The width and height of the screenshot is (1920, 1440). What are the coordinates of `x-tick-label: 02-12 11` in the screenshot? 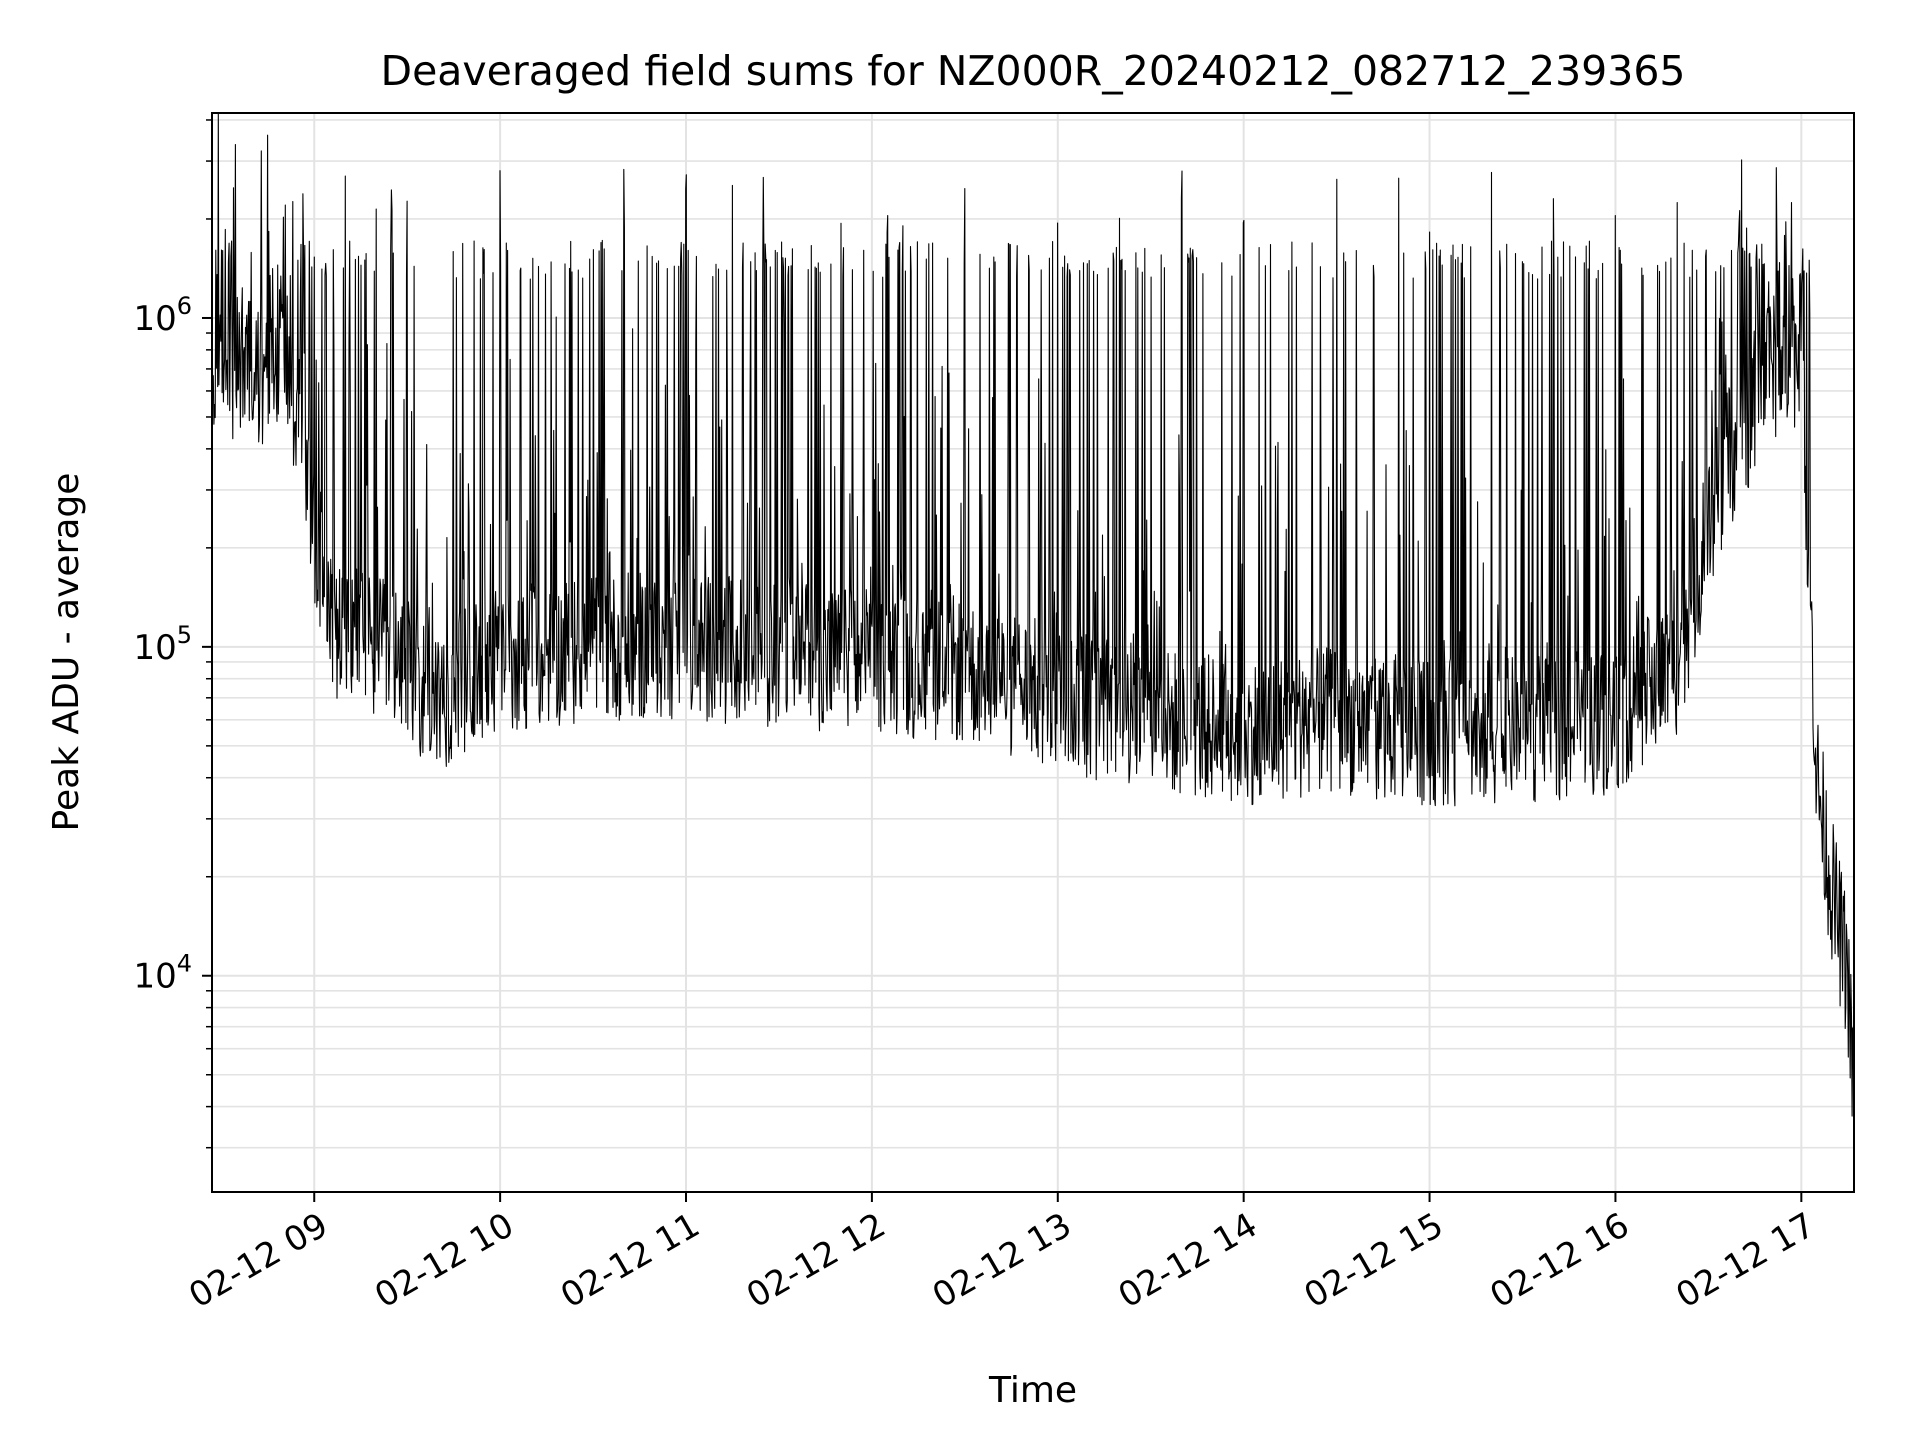 It's located at (630, 1260).